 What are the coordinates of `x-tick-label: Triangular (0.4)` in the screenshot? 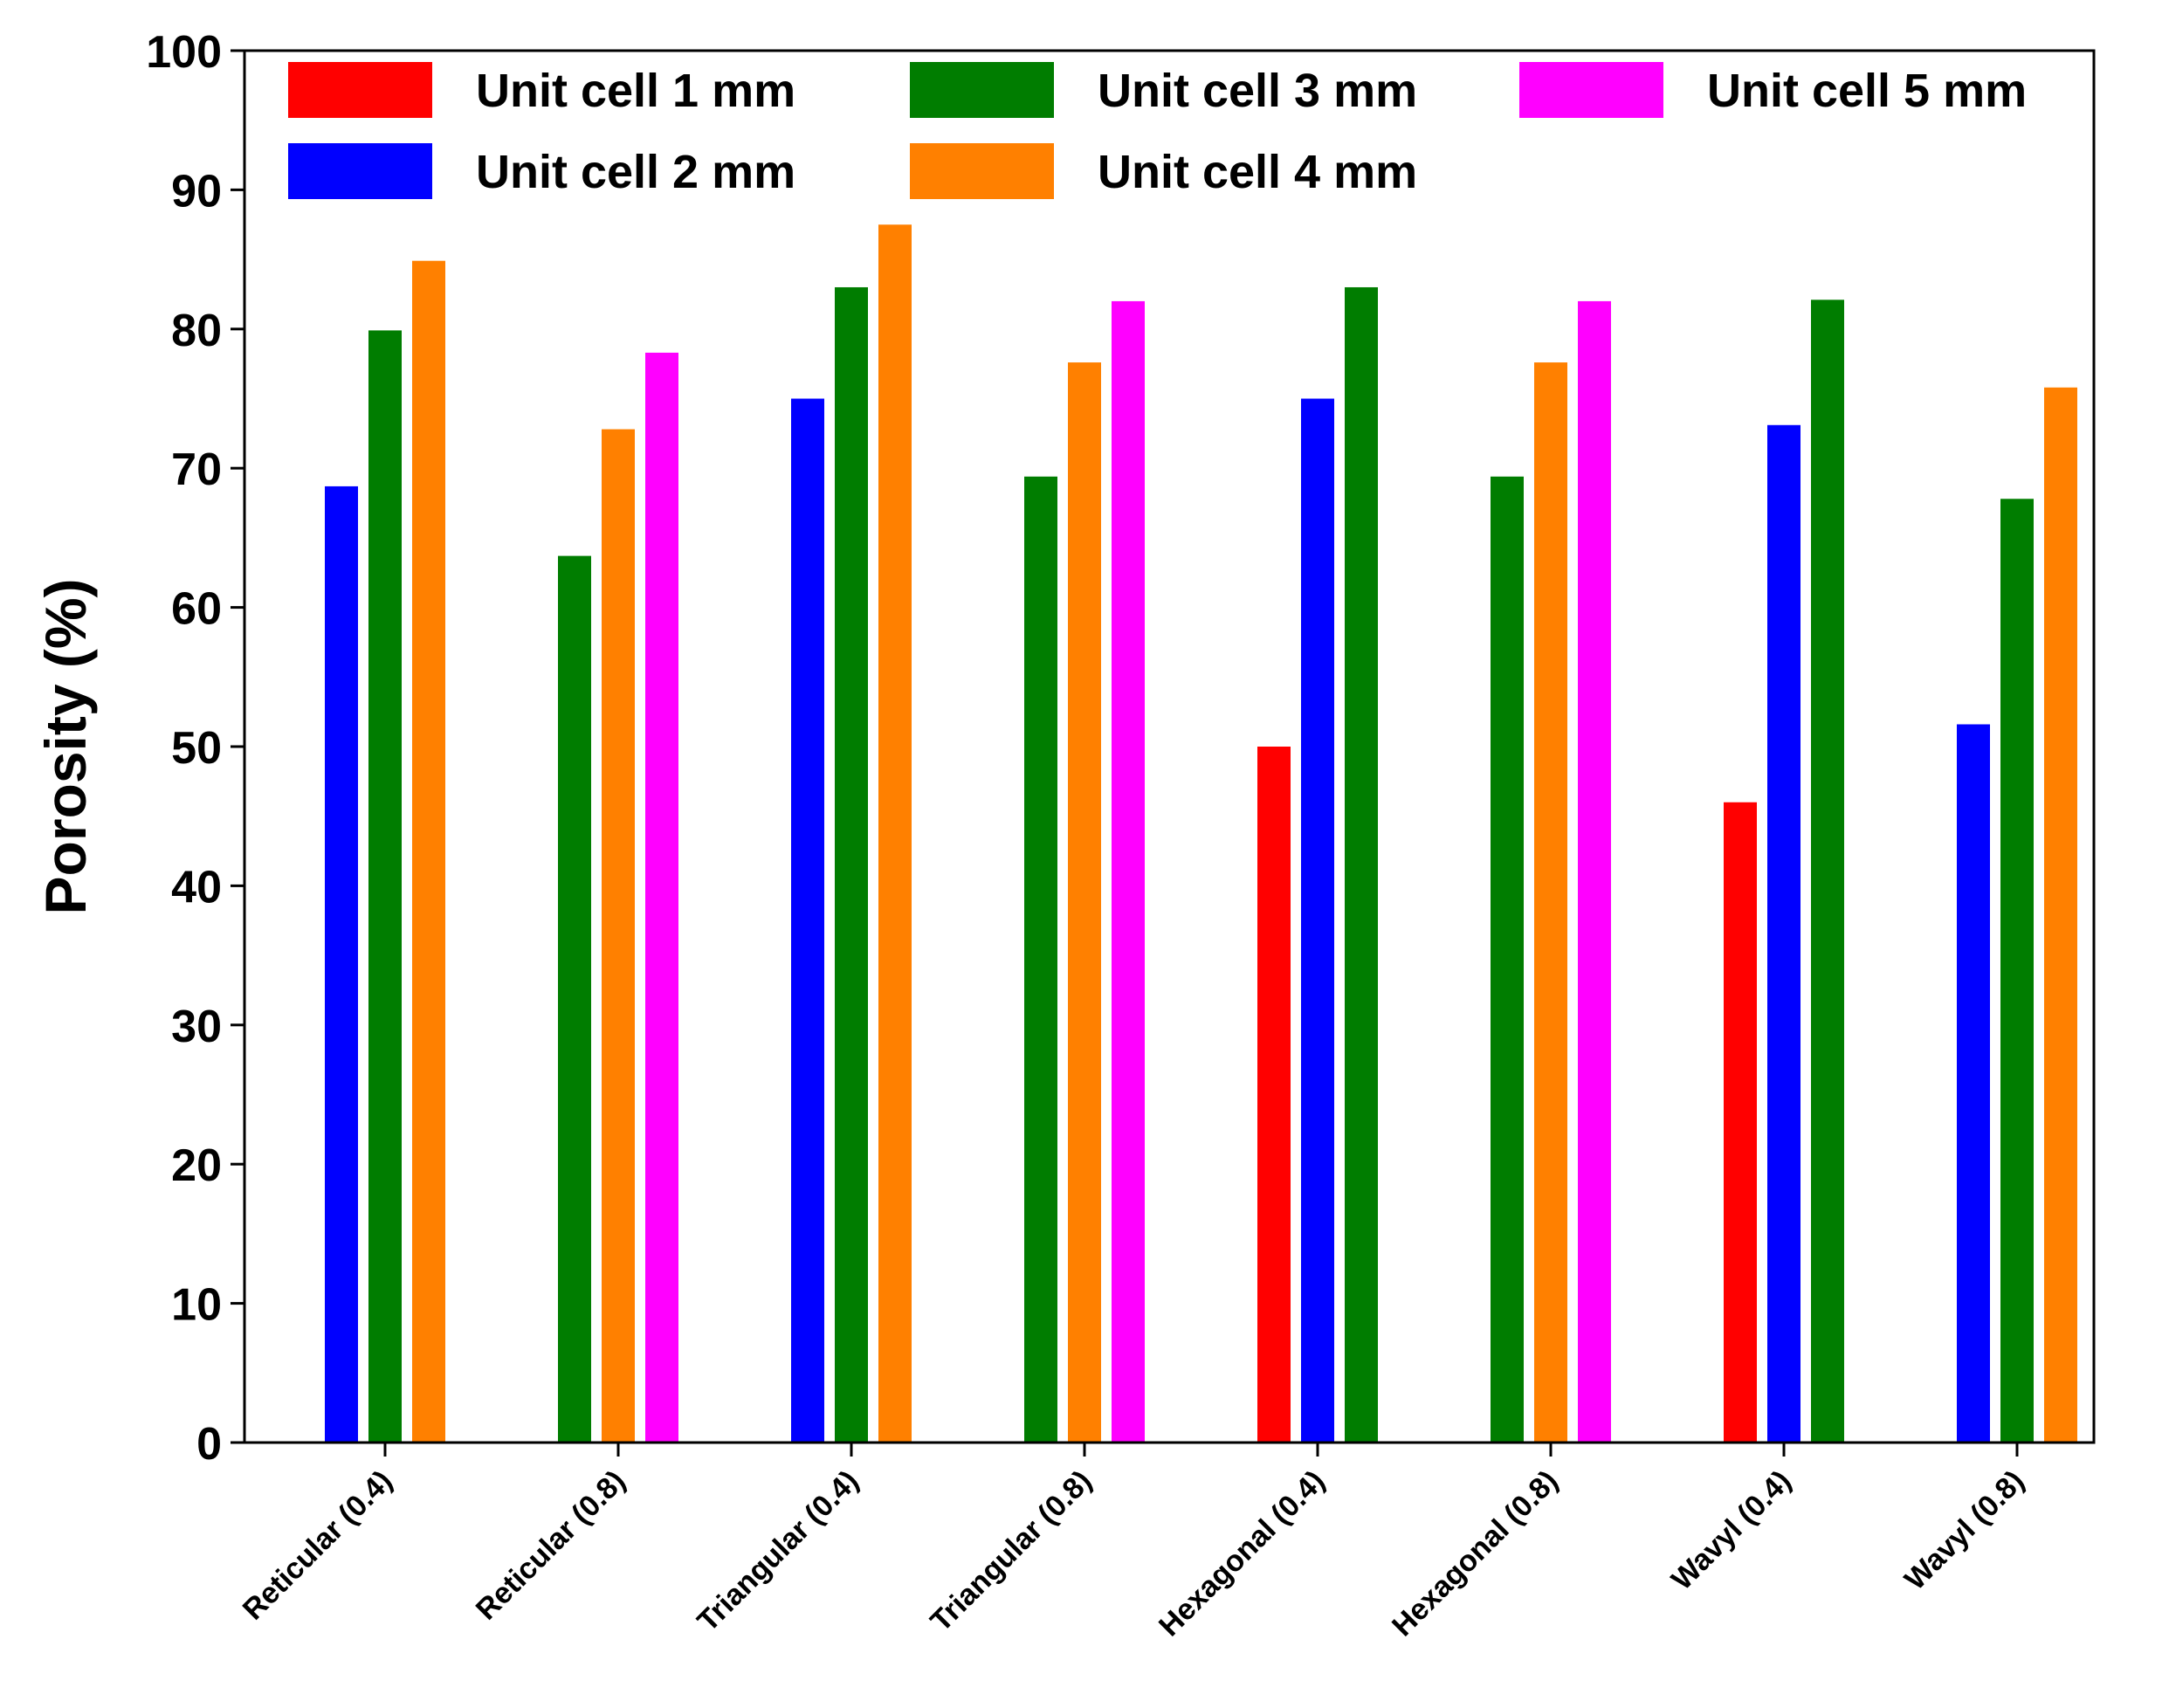 It's located at (777, 1551).